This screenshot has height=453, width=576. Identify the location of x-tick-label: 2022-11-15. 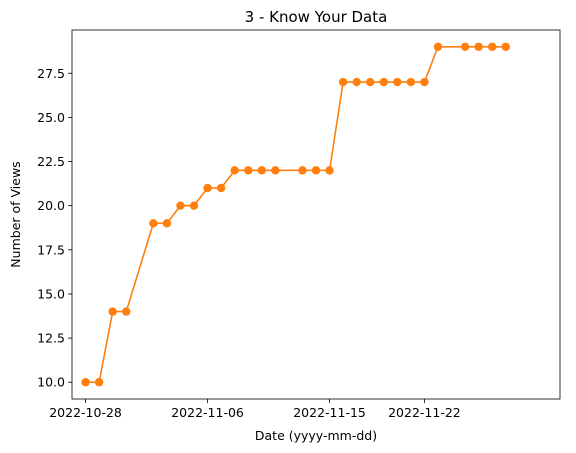
(329, 412).